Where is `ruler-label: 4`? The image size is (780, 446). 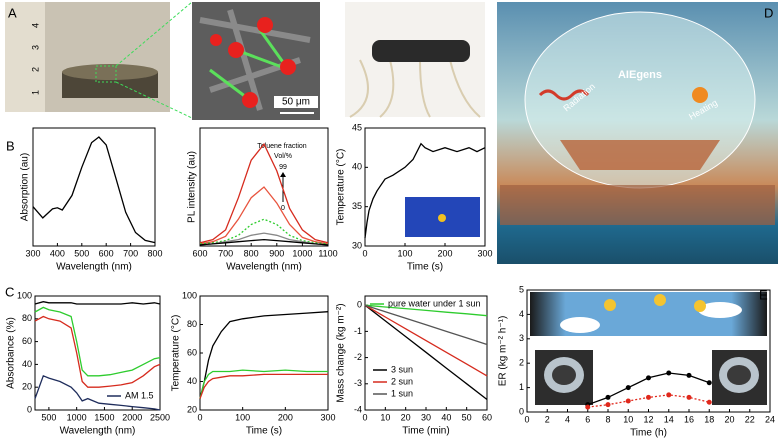
ruler-label: 4 is located at coordinates (35, 25).